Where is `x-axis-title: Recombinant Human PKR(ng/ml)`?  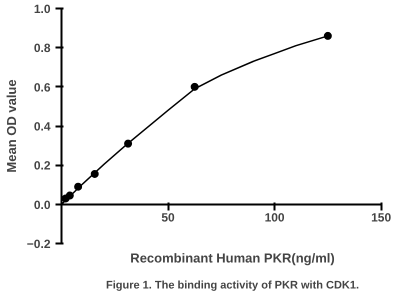
x-axis-title: Recombinant Human PKR(ng/ml) is located at coordinates (232, 258).